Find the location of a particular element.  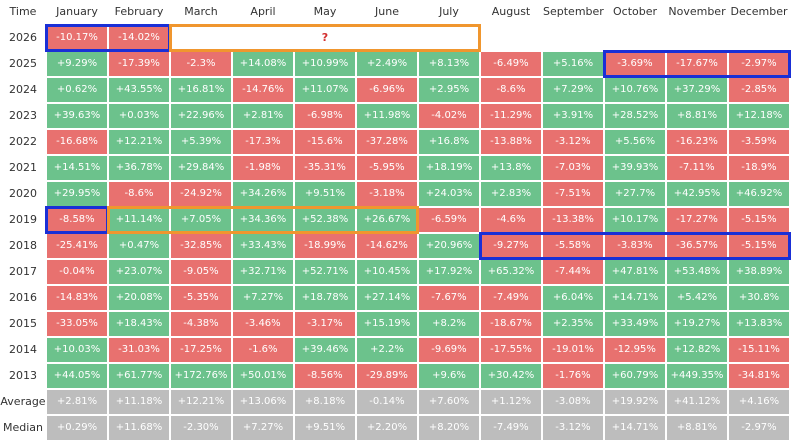

row-label: 2013 is located at coordinates (23, 375).